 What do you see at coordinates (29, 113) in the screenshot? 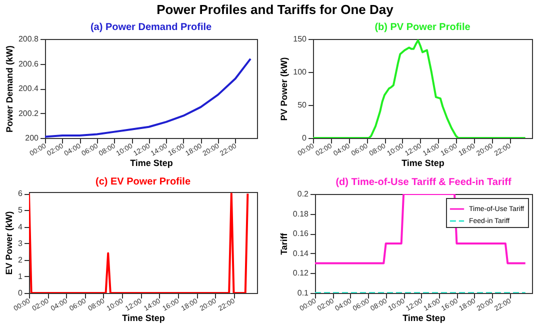
I see `y-tick-label: 200.2` at bounding box center [29, 113].